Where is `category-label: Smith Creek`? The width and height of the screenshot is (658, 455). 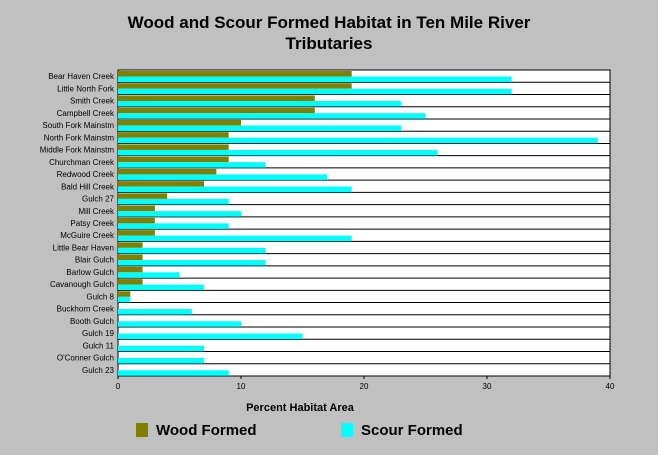
category-label: Smith Creek is located at coordinates (92, 101).